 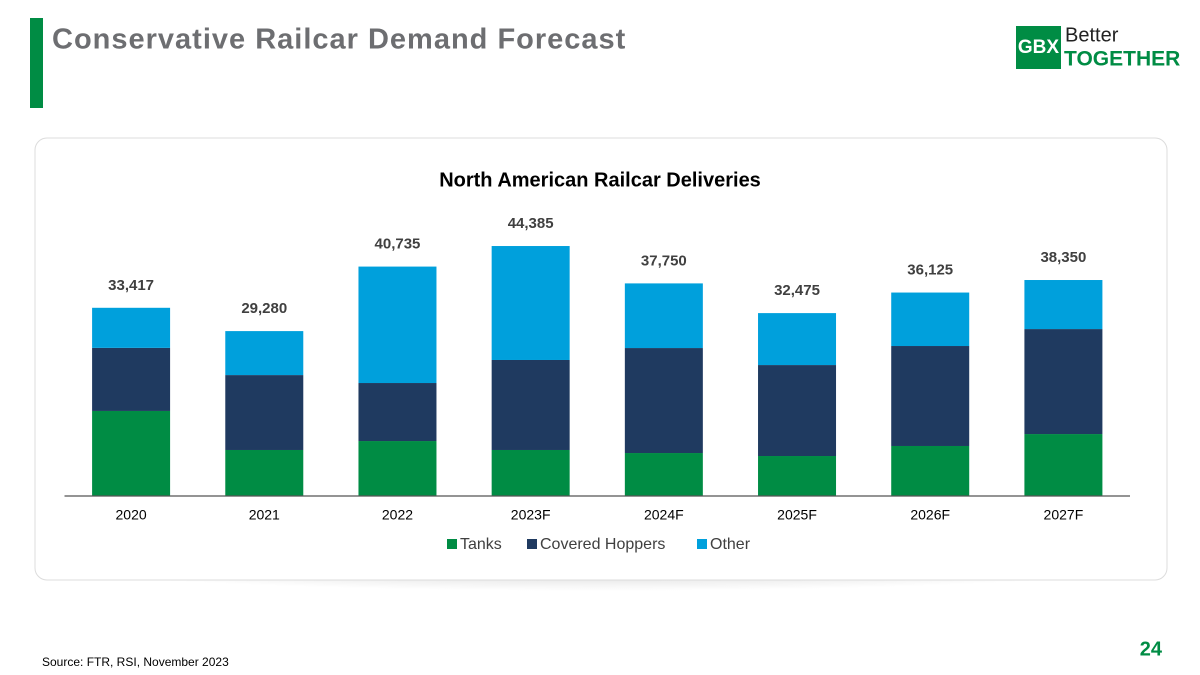 What do you see at coordinates (664, 515) in the screenshot?
I see `x-tick-label: 2024F` at bounding box center [664, 515].